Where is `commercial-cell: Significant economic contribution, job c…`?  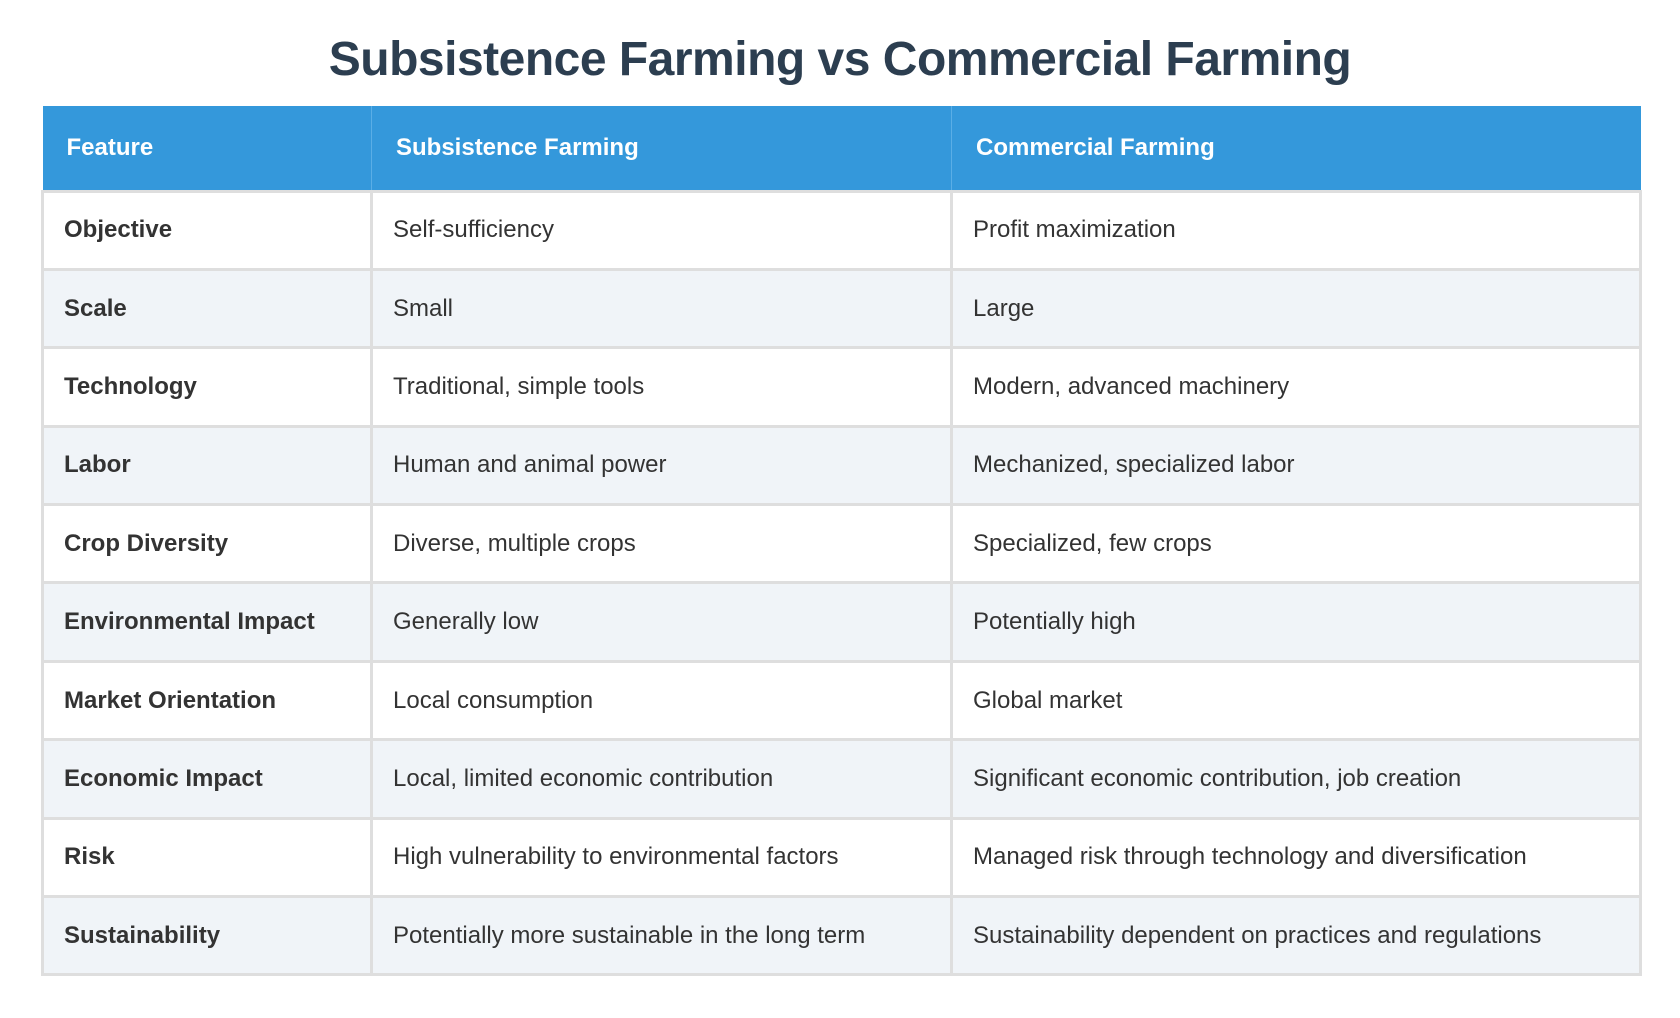
commercial-cell: Significant economic contribution, job c… is located at coordinates (1296, 779).